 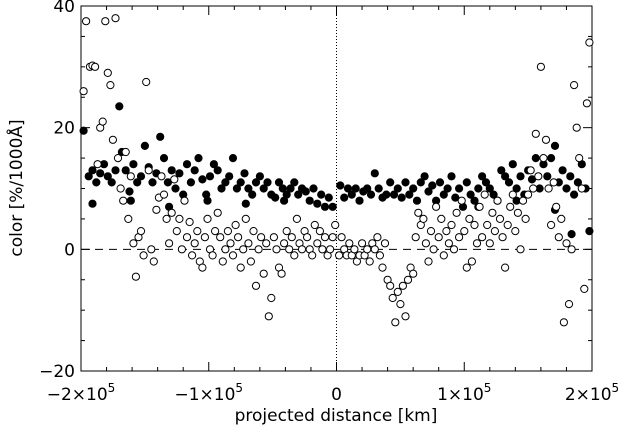 What do you see at coordinates (16, 187) in the screenshot?
I see `y-axis-label: color [%/1000Å]` at bounding box center [16, 187].